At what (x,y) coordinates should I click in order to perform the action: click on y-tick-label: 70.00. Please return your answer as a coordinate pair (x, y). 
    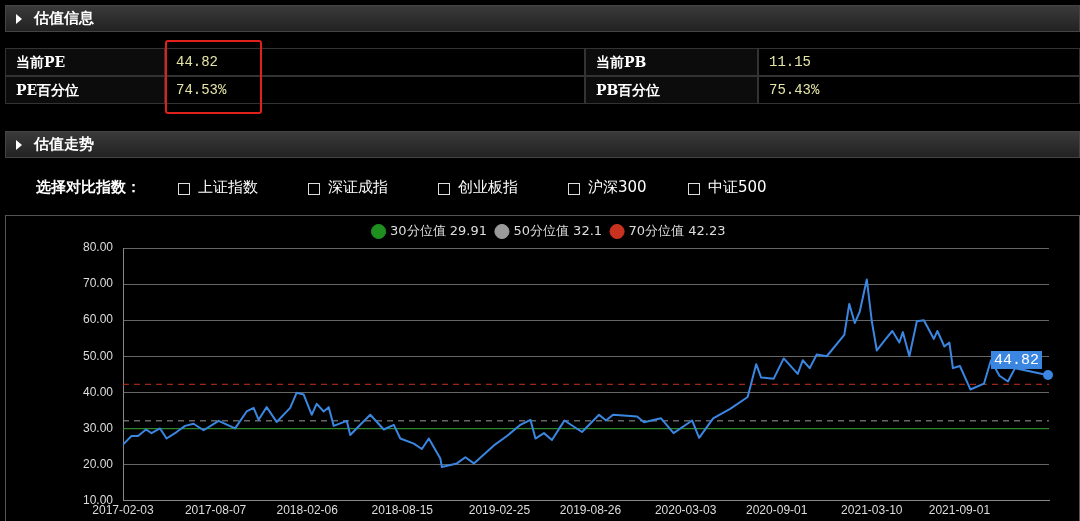
    Looking at the image, I should click on (98, 283).